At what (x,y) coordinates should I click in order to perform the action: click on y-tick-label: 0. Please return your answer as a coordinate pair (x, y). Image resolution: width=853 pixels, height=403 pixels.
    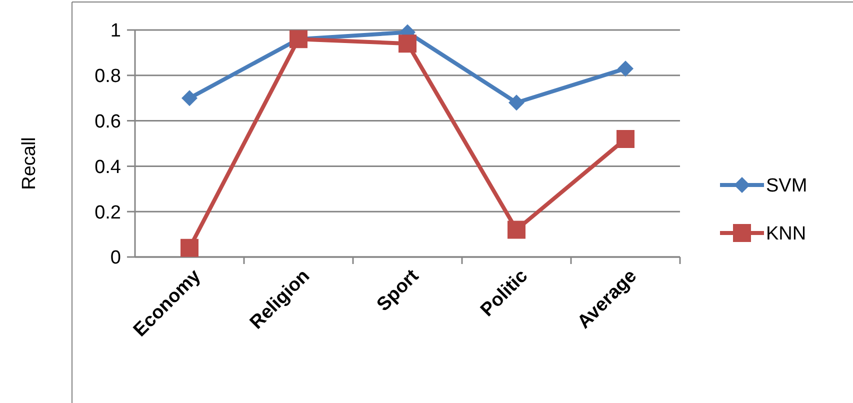
    Looking at the image, I should click on (115, 258).